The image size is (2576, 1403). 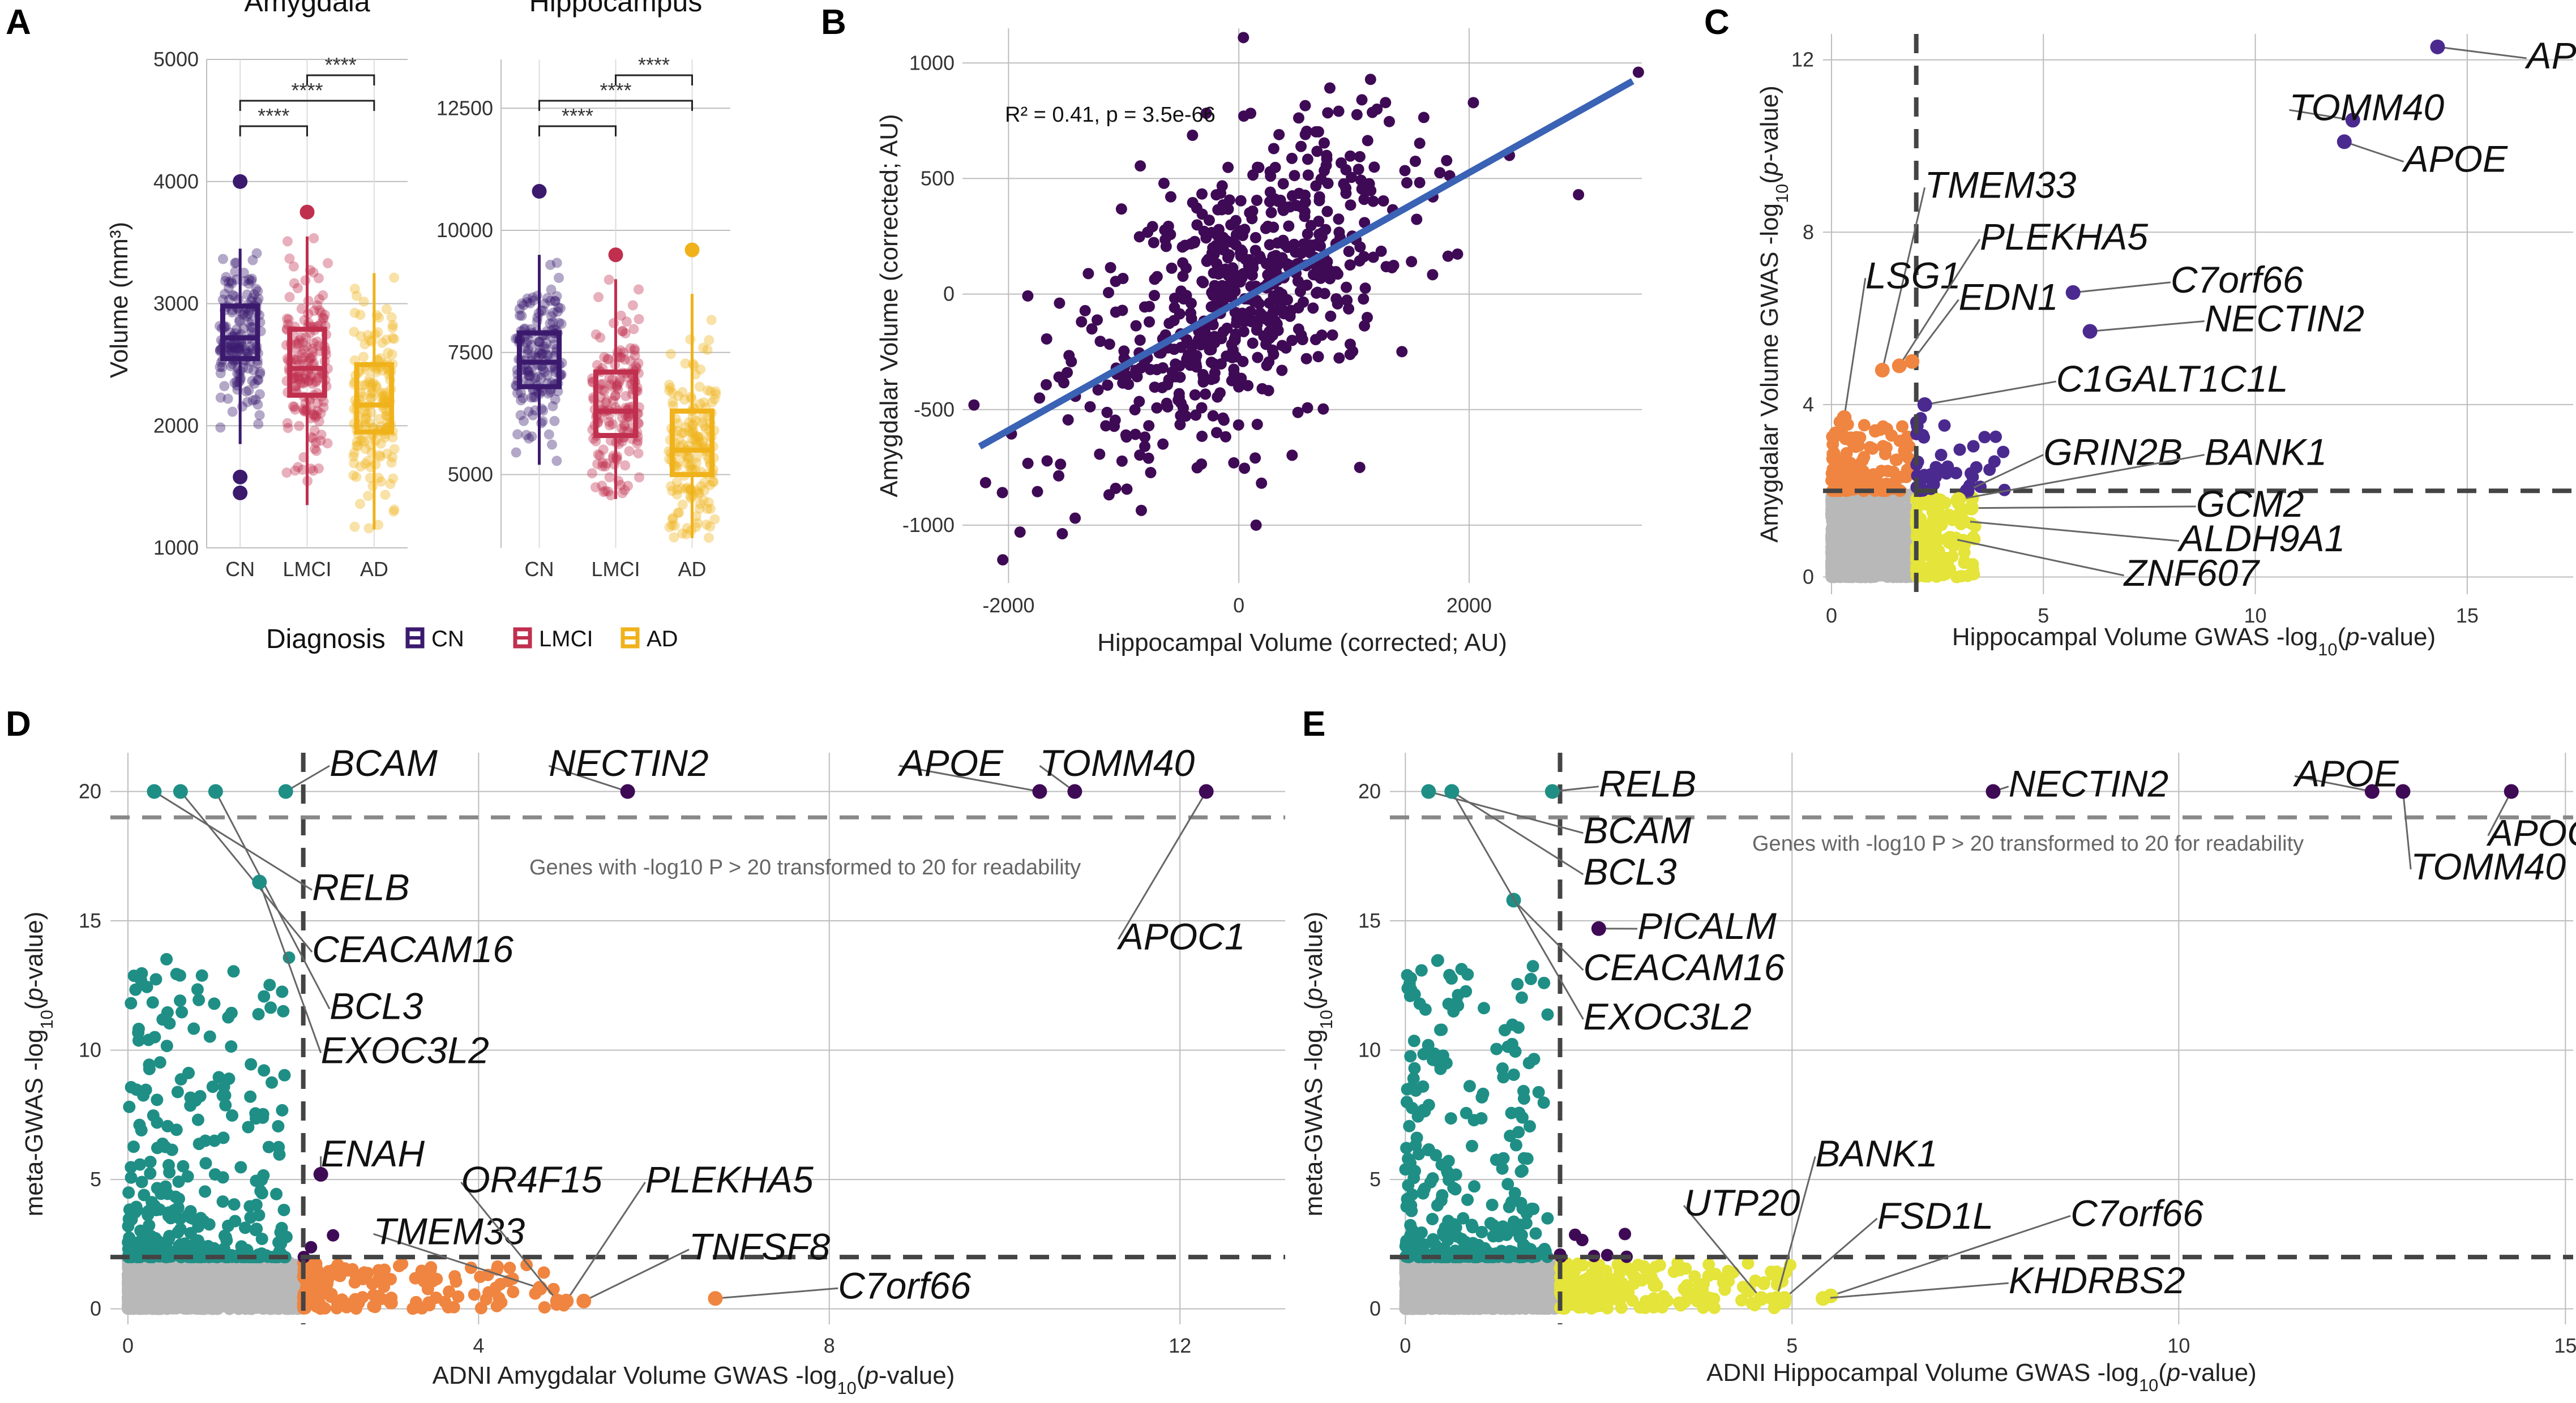 What do you see at coordinates (2136, 1213) in the screenshot?
I see `gene-label: C7orf66` at bounding box center [2136, 1213].